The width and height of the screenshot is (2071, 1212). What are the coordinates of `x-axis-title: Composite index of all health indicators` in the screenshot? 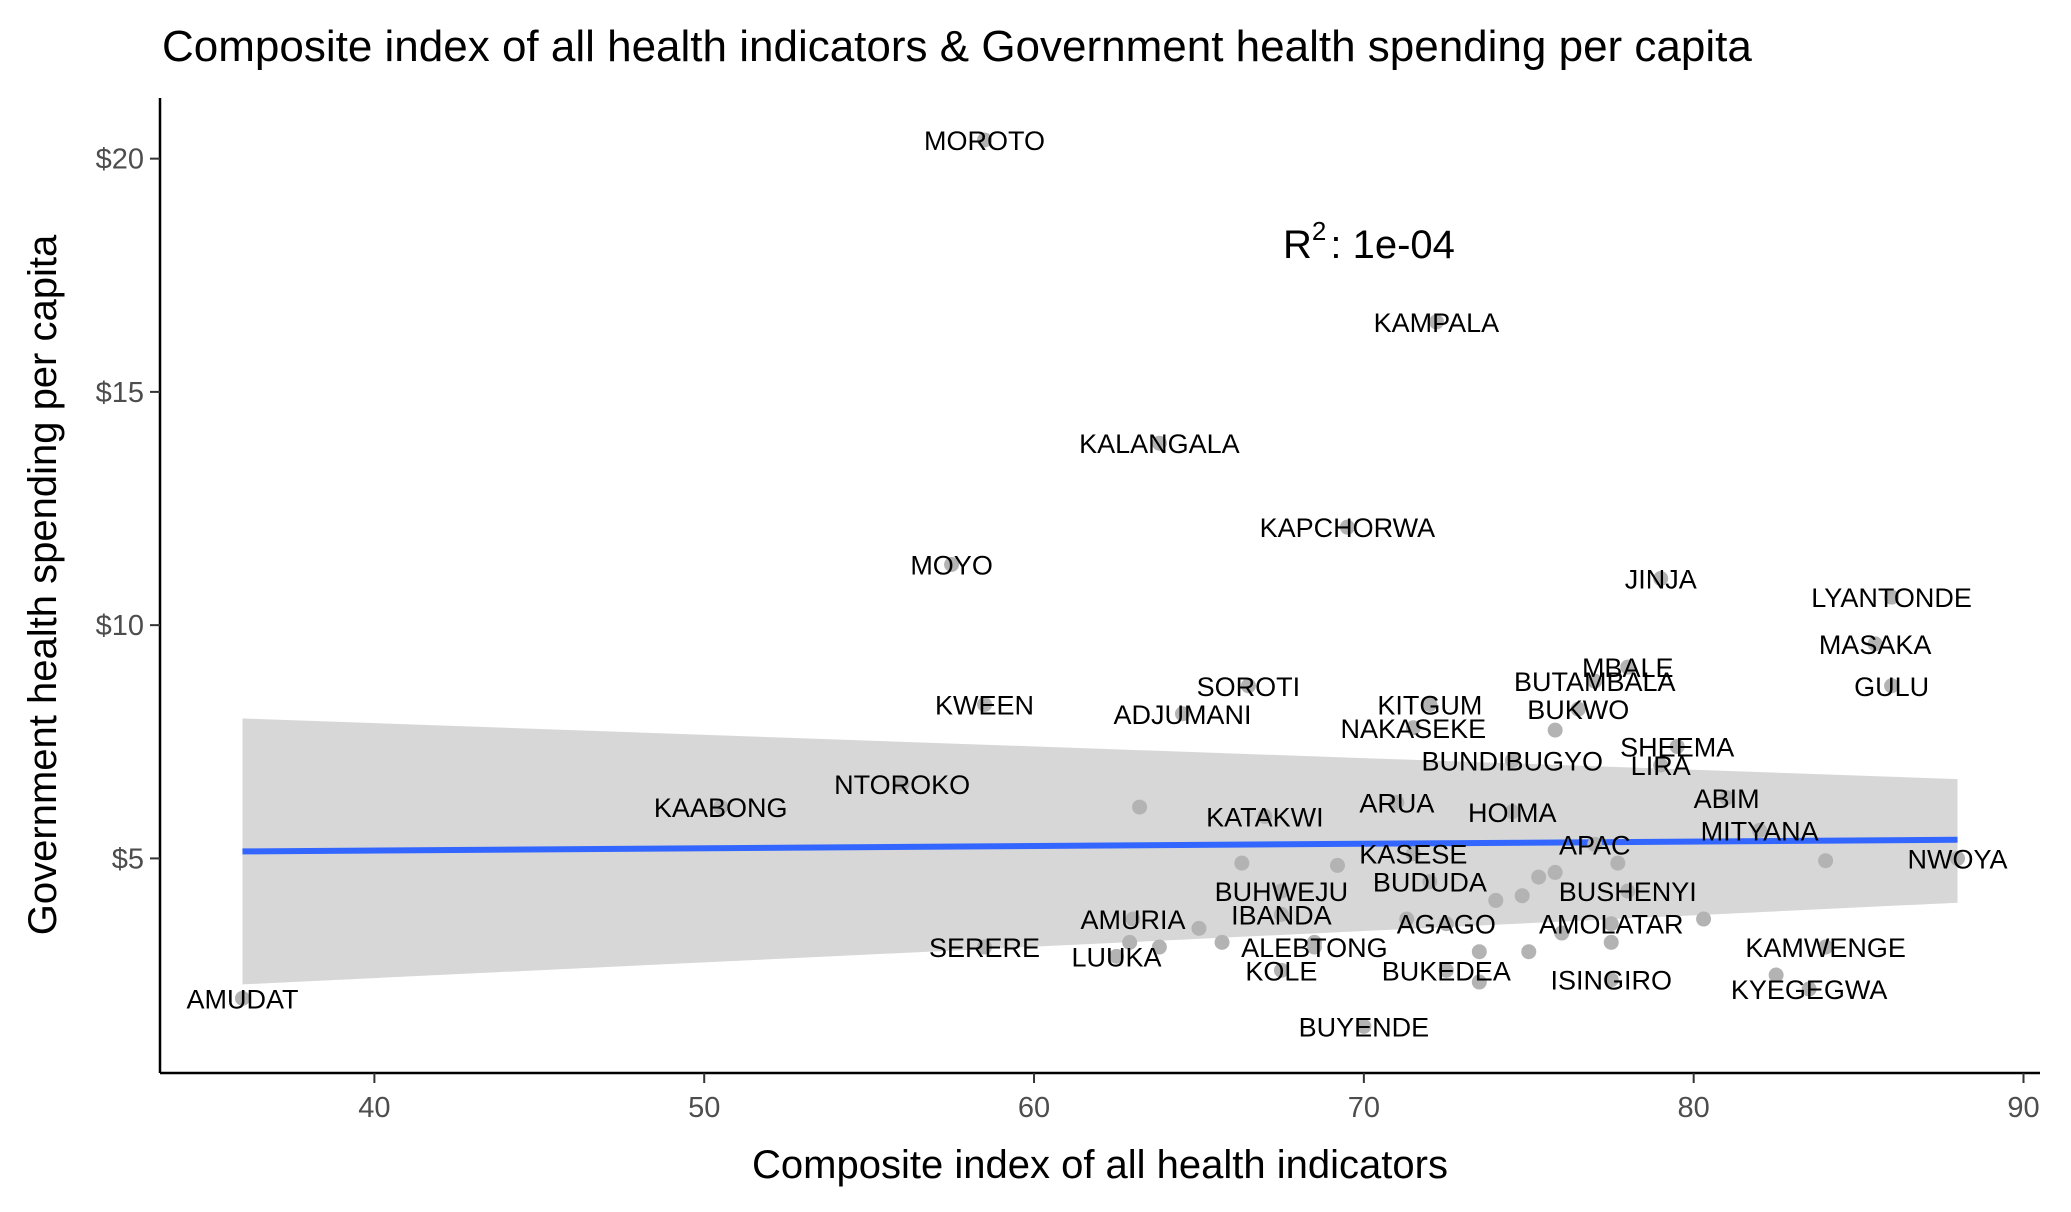 It's located at (1100, 1165).